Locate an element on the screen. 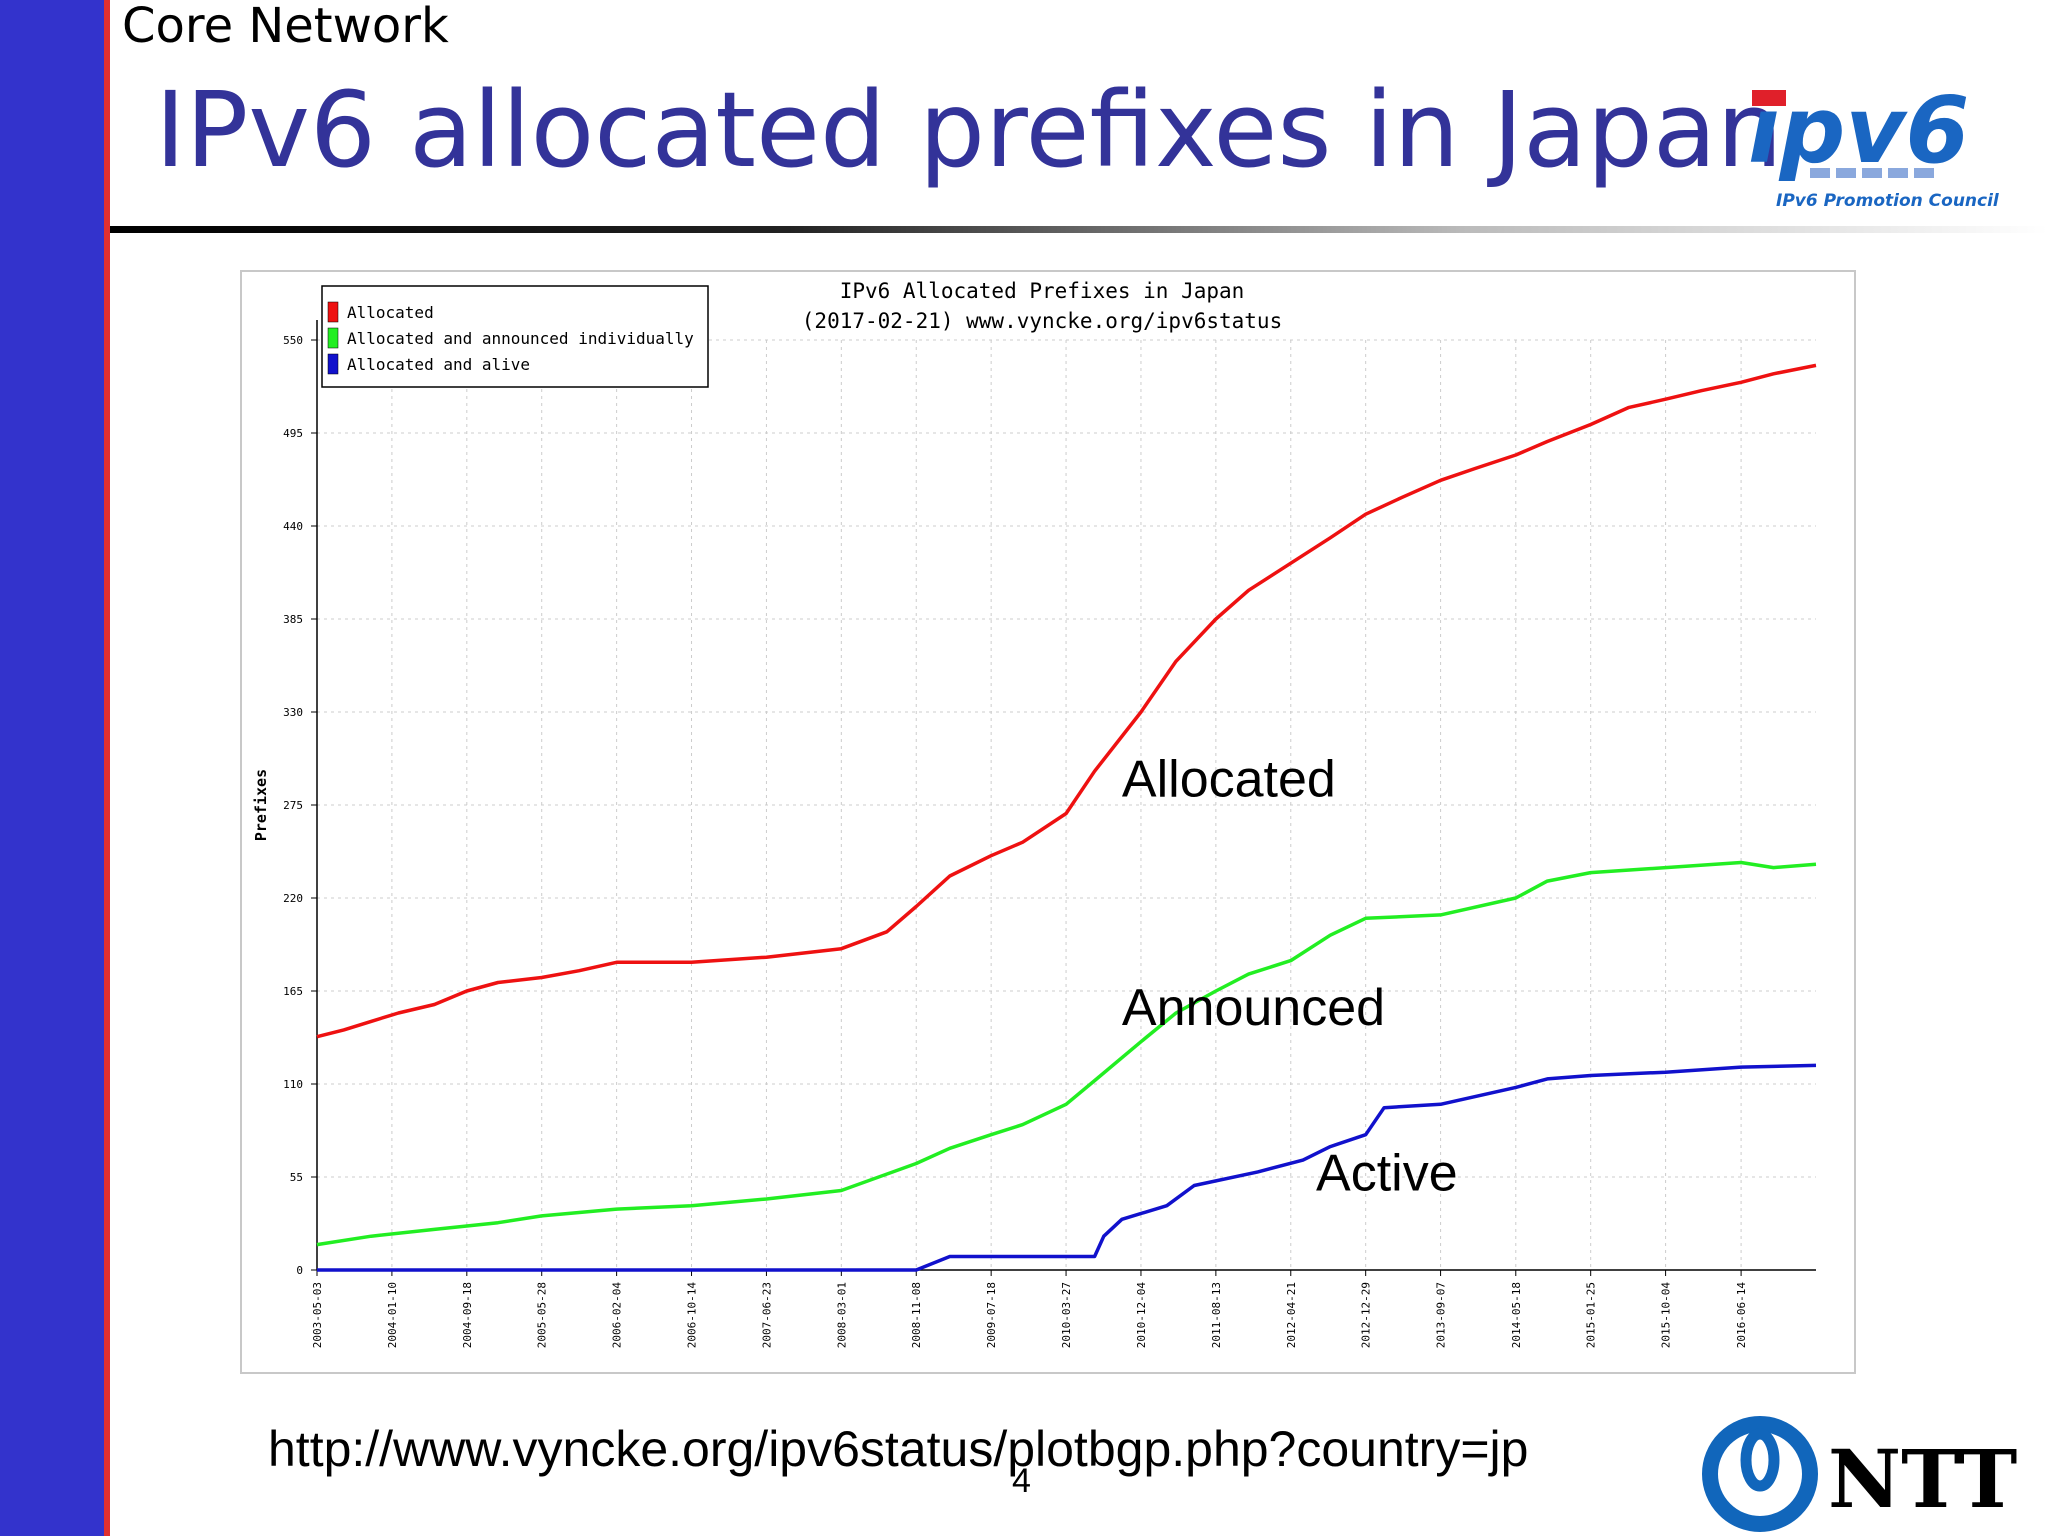 This screenshot has width=2048, height=1536. ipv6-logo-caption: IPv6 Promotion Council is located at coordinates (1888, 201).